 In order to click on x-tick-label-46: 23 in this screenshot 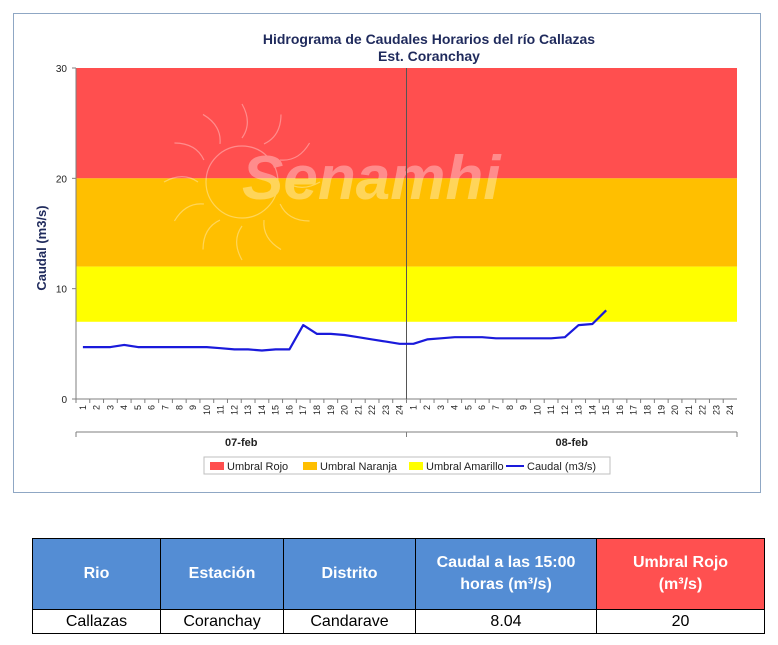, I will do `click(716, 410)`.